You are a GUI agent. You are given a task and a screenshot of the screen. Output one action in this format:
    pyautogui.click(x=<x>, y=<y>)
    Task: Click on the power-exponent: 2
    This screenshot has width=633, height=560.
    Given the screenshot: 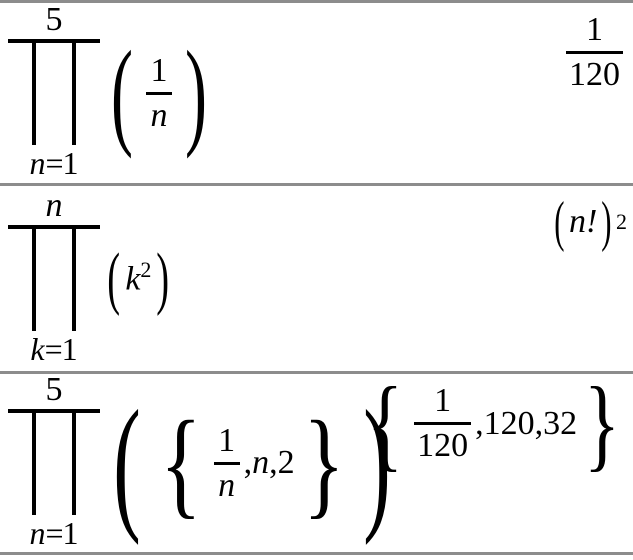 What is the action you would take?
    pyautogui.click(x=146, y=269)
    